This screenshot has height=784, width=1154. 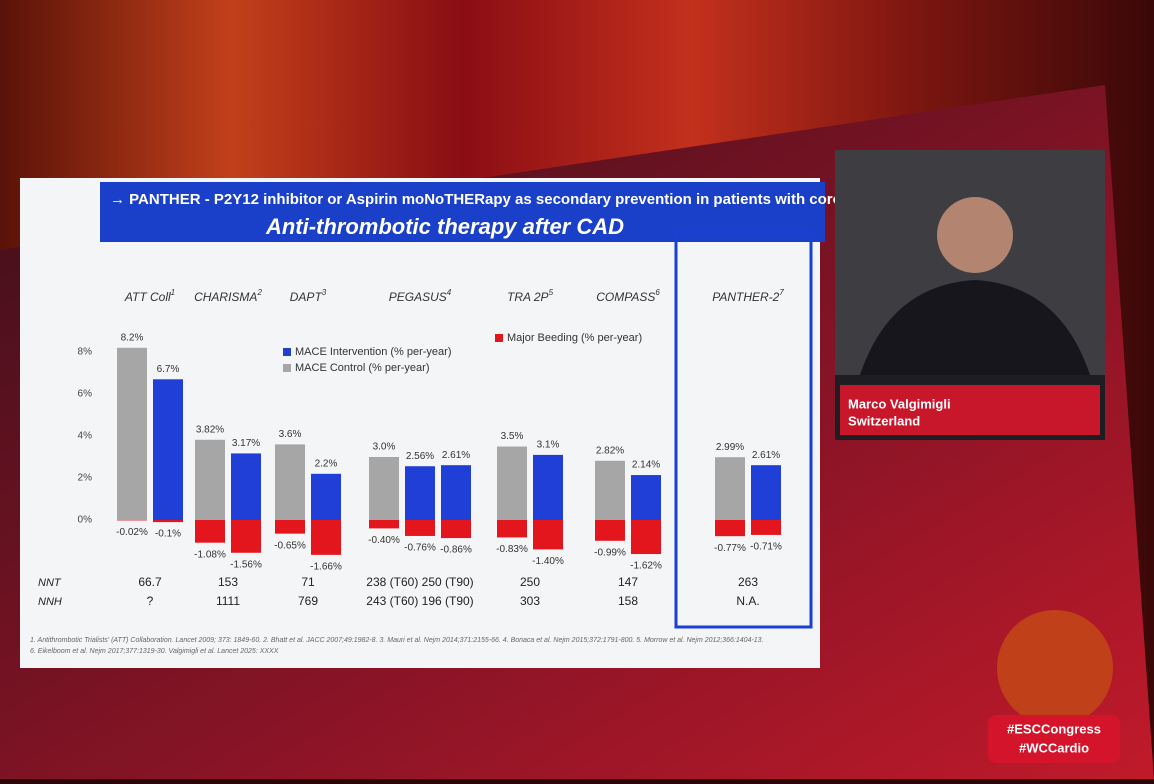 I want to click on legend-label: Major Beeding (% per-year), so click(x=574, y=338).